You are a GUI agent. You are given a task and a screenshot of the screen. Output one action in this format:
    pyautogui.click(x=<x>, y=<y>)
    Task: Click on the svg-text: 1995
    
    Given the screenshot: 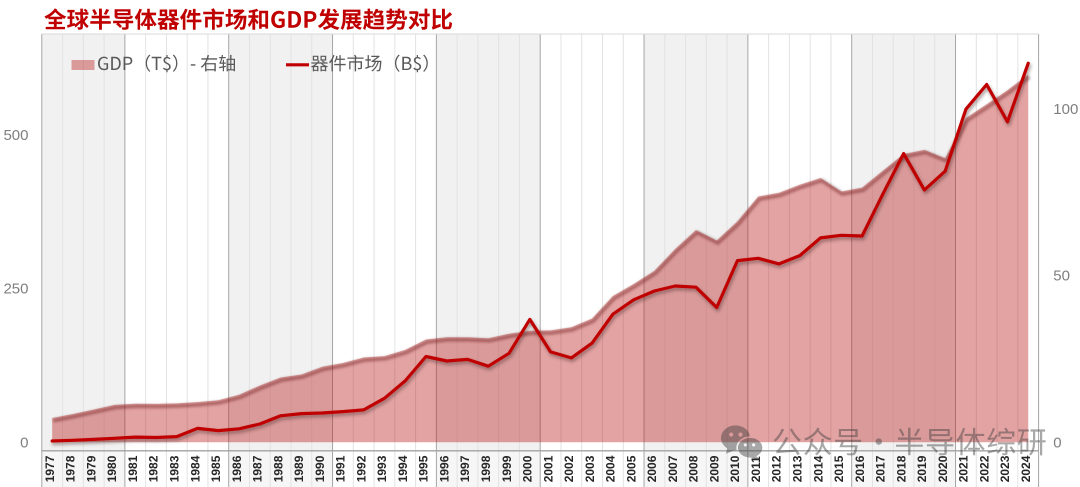 What is the action you would take?
    pyautogui.click(x=424, y=468)
    